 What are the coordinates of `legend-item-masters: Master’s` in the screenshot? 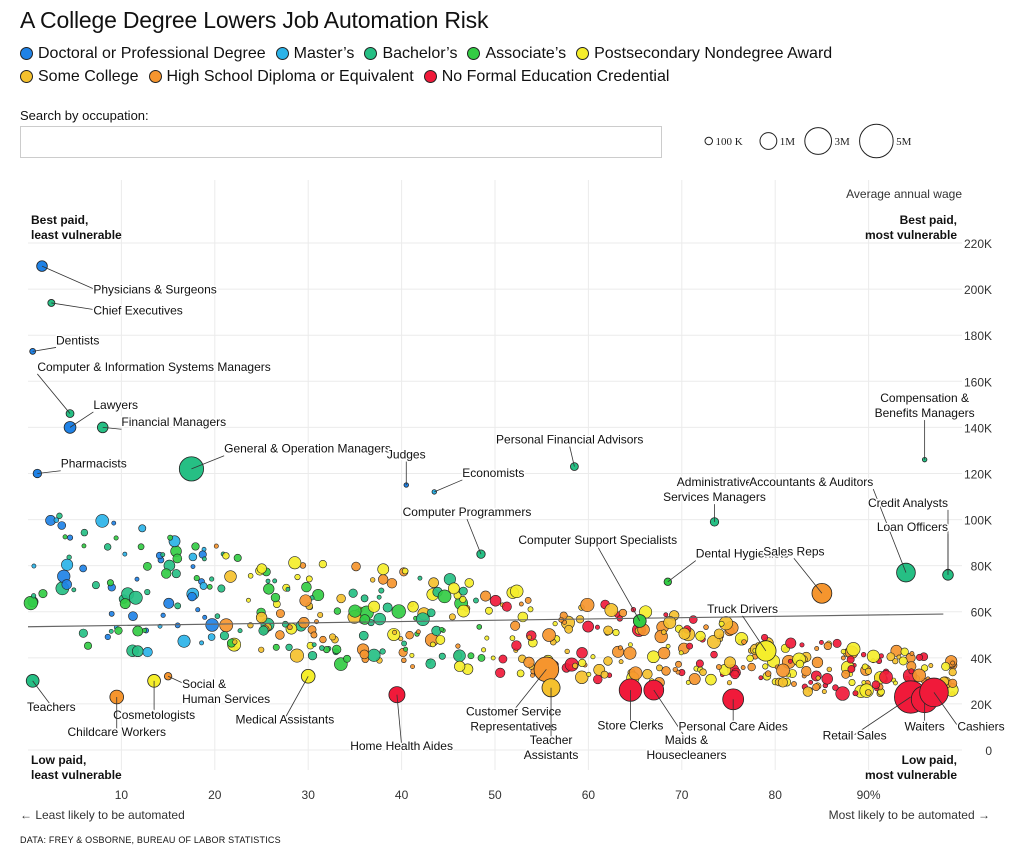 It's located at (314, 54).